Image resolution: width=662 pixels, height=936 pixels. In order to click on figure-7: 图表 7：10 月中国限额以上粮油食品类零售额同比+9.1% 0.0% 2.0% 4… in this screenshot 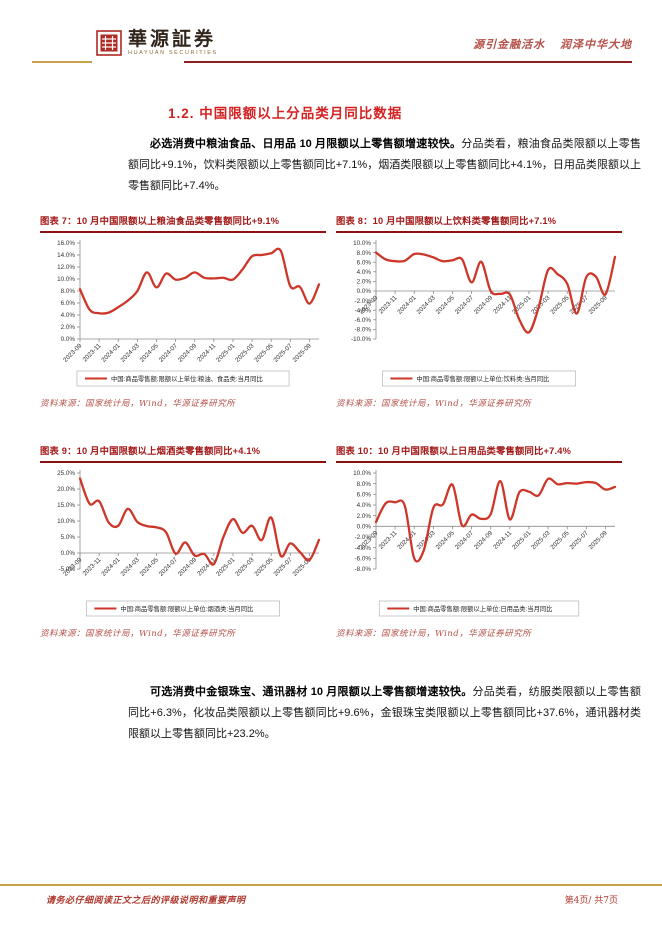, I will do `click(183, 311)`.